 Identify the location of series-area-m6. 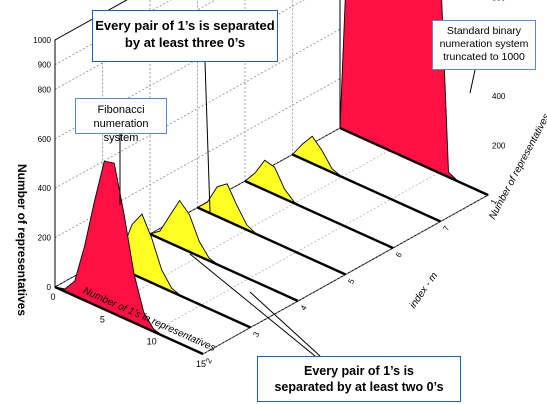
(319, 204).